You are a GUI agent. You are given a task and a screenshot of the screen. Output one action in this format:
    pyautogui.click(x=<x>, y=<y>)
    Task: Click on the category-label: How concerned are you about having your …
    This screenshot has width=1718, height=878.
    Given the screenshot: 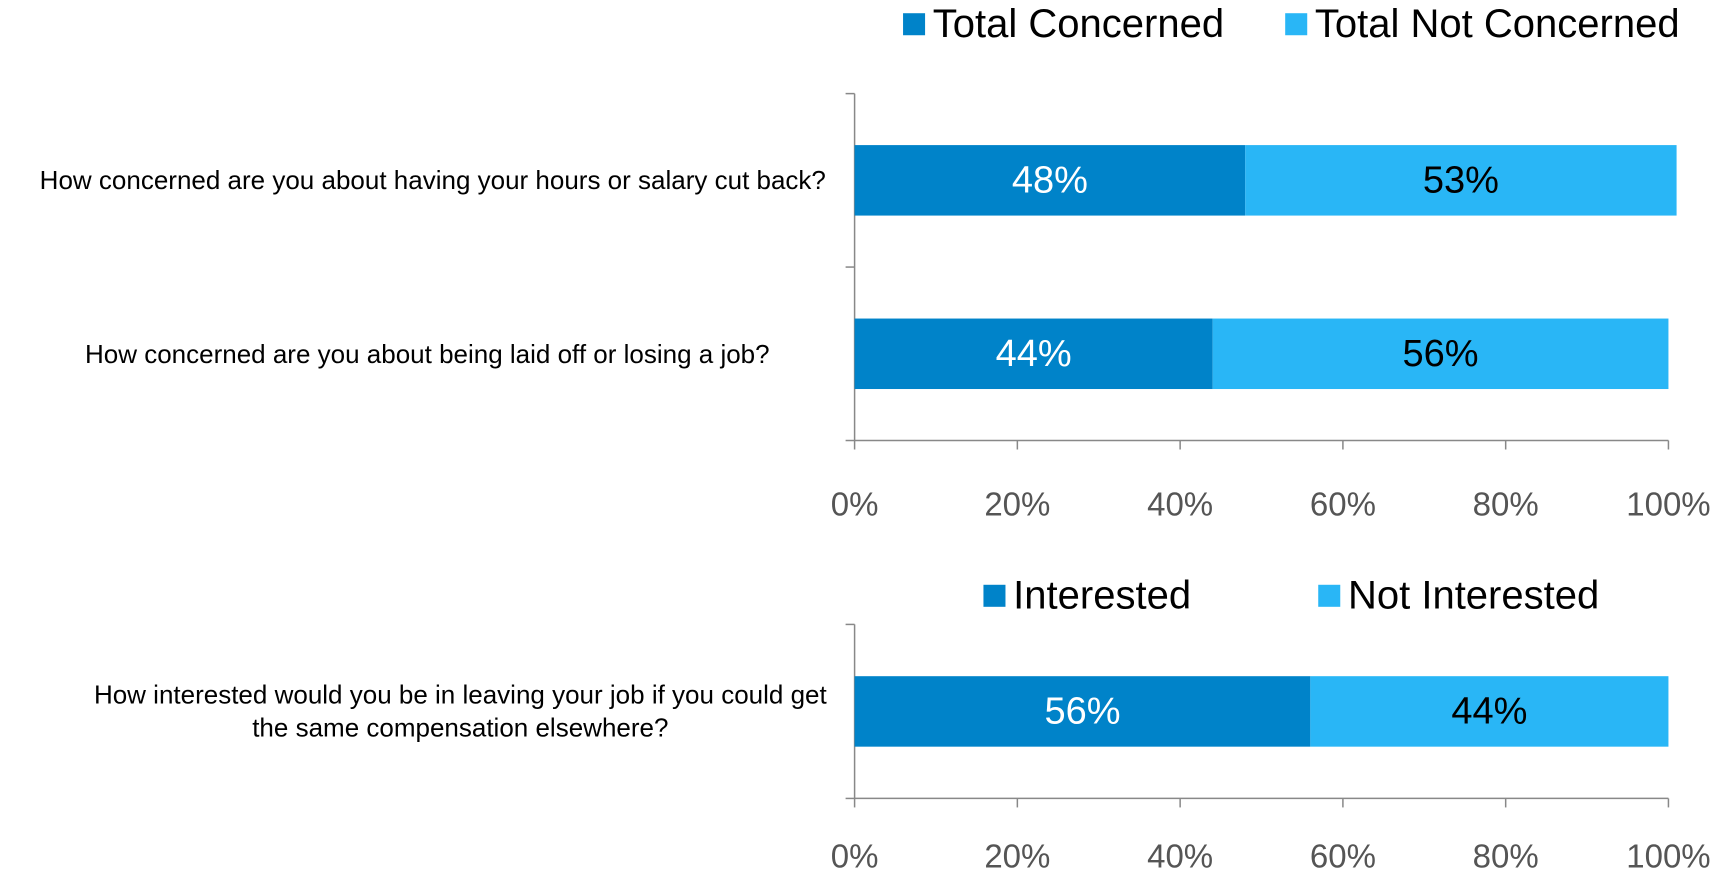 What is the action you would take?
    pyautogui.click(x=432, y=180)
    